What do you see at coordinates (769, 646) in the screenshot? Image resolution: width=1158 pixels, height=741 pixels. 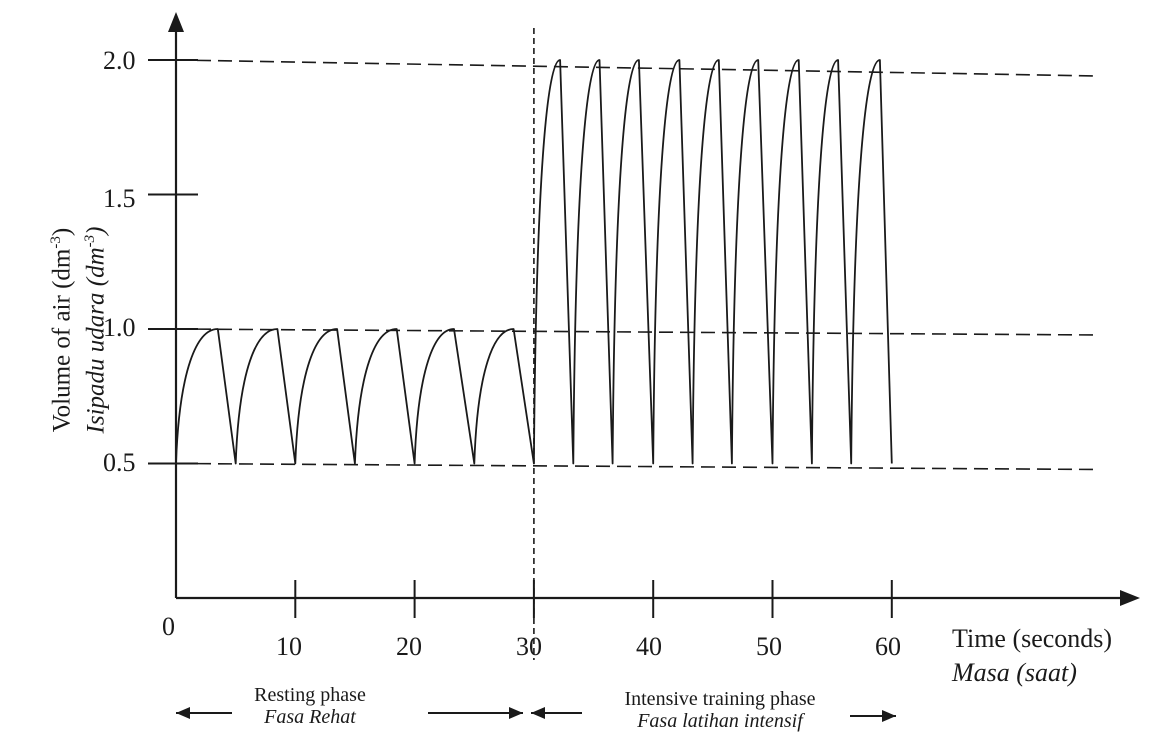 I see `x-tick-label-50: 50` at bounding box center [769, 646].